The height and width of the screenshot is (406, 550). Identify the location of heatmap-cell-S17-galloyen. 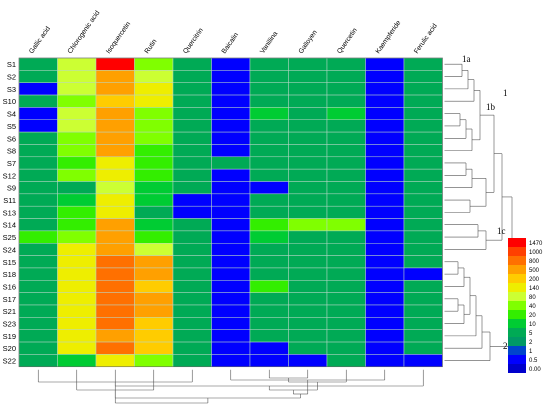
(308, 299).